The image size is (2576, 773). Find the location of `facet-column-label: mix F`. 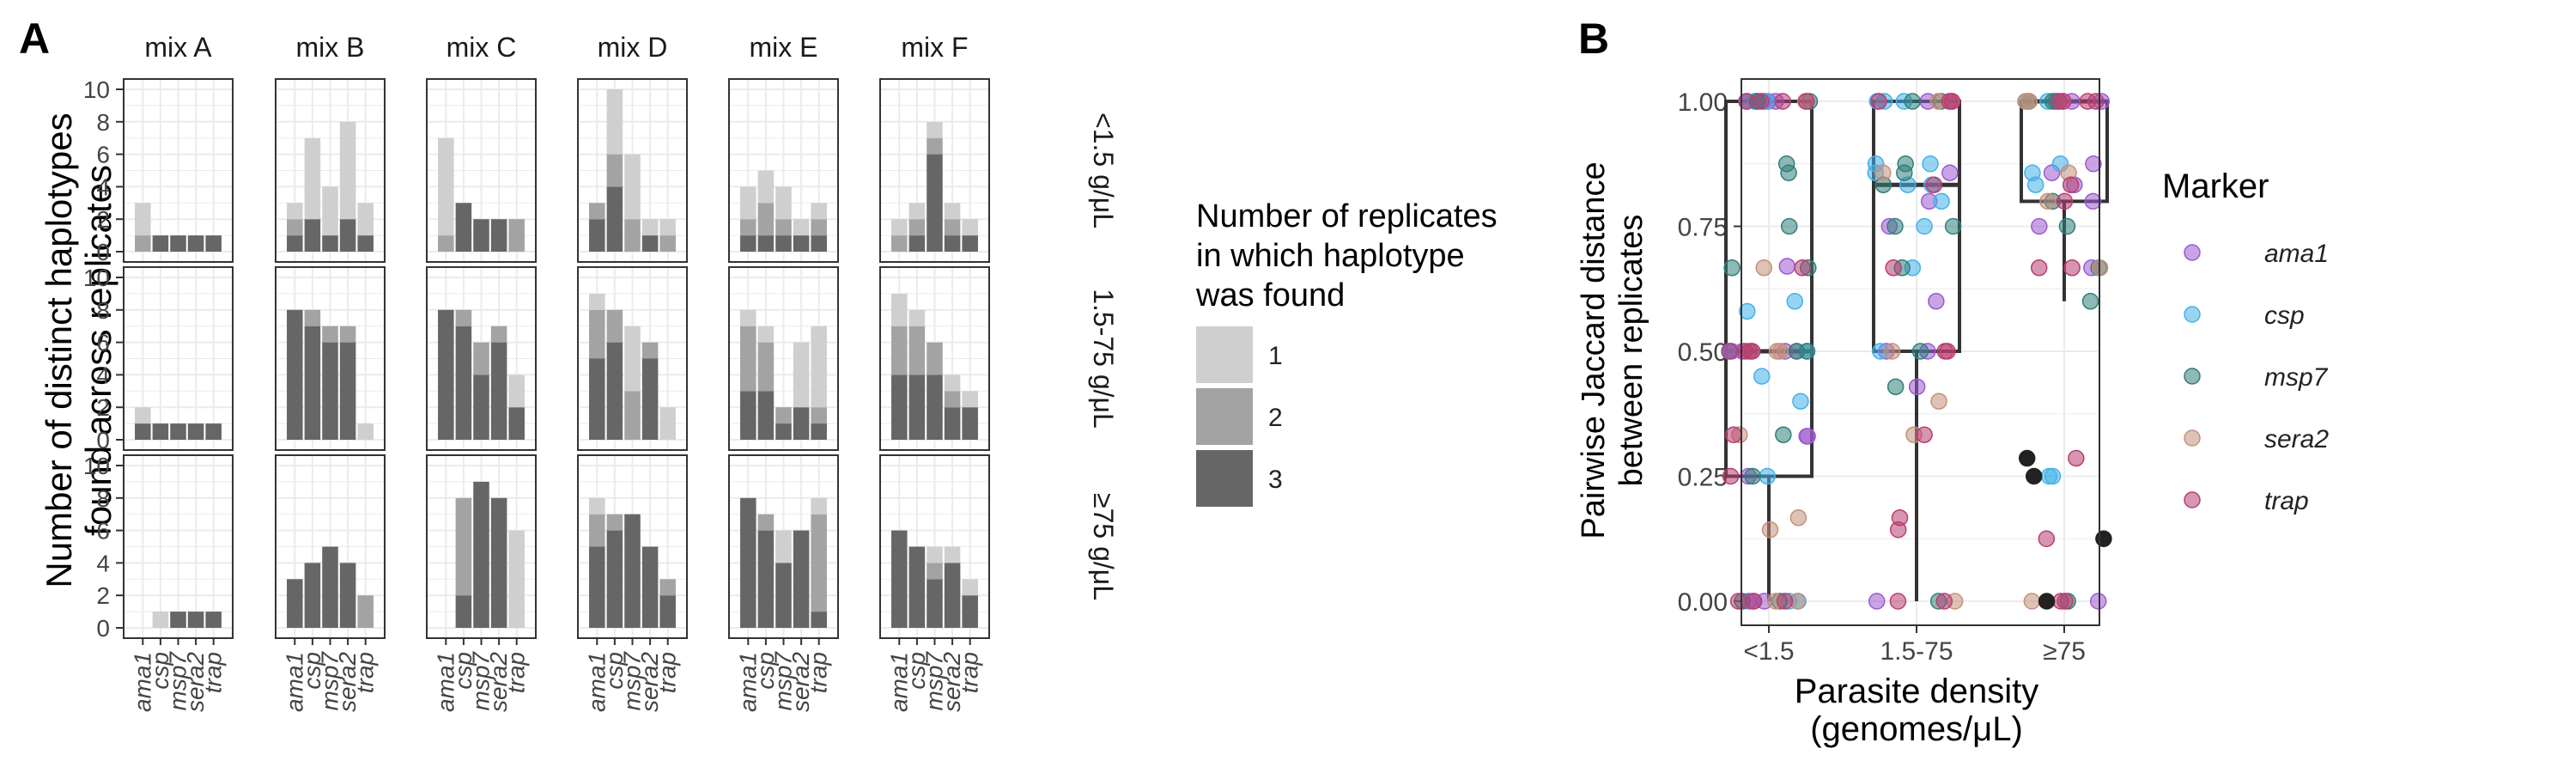

facet-column-label: mix F is located at coordinates (935, 47).